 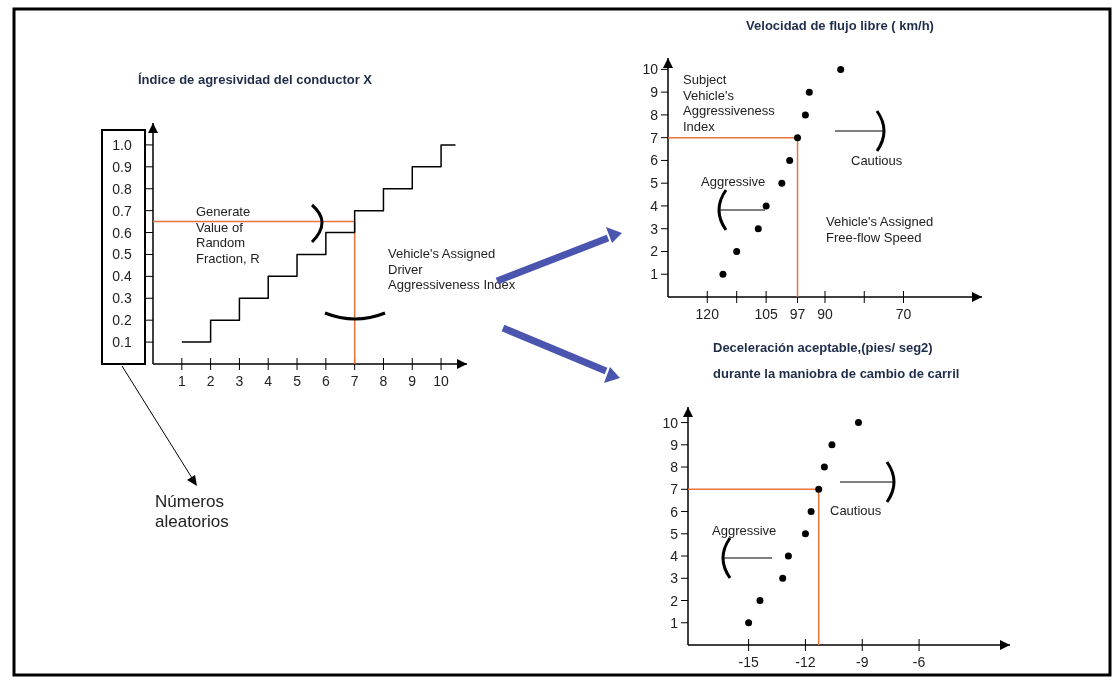 What do you see at coordinates (268, 381) in the screenshot?
I see `x-tick-label: 4` at bounding box center [268, 381].